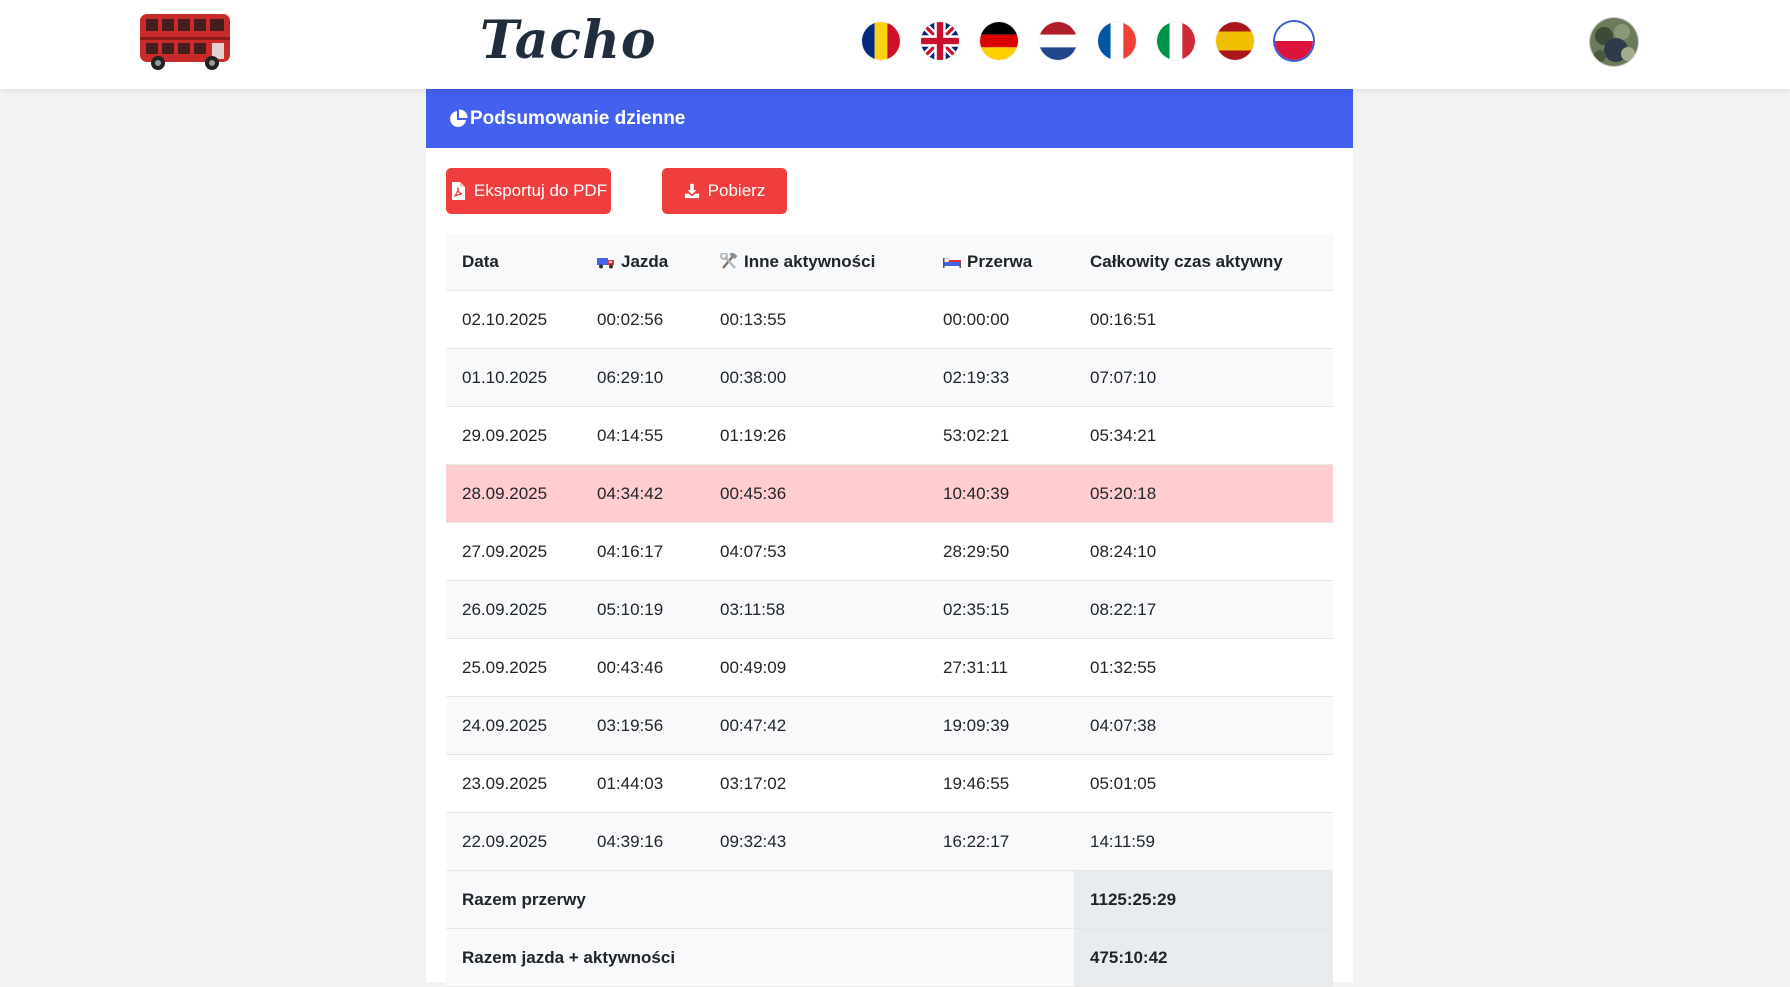 The width and height of the screenshot is (1790, 987). What do you see at coordinates (186, 41) in the screenshot?
I see `bus-logo` at bounding box center [186, 41].